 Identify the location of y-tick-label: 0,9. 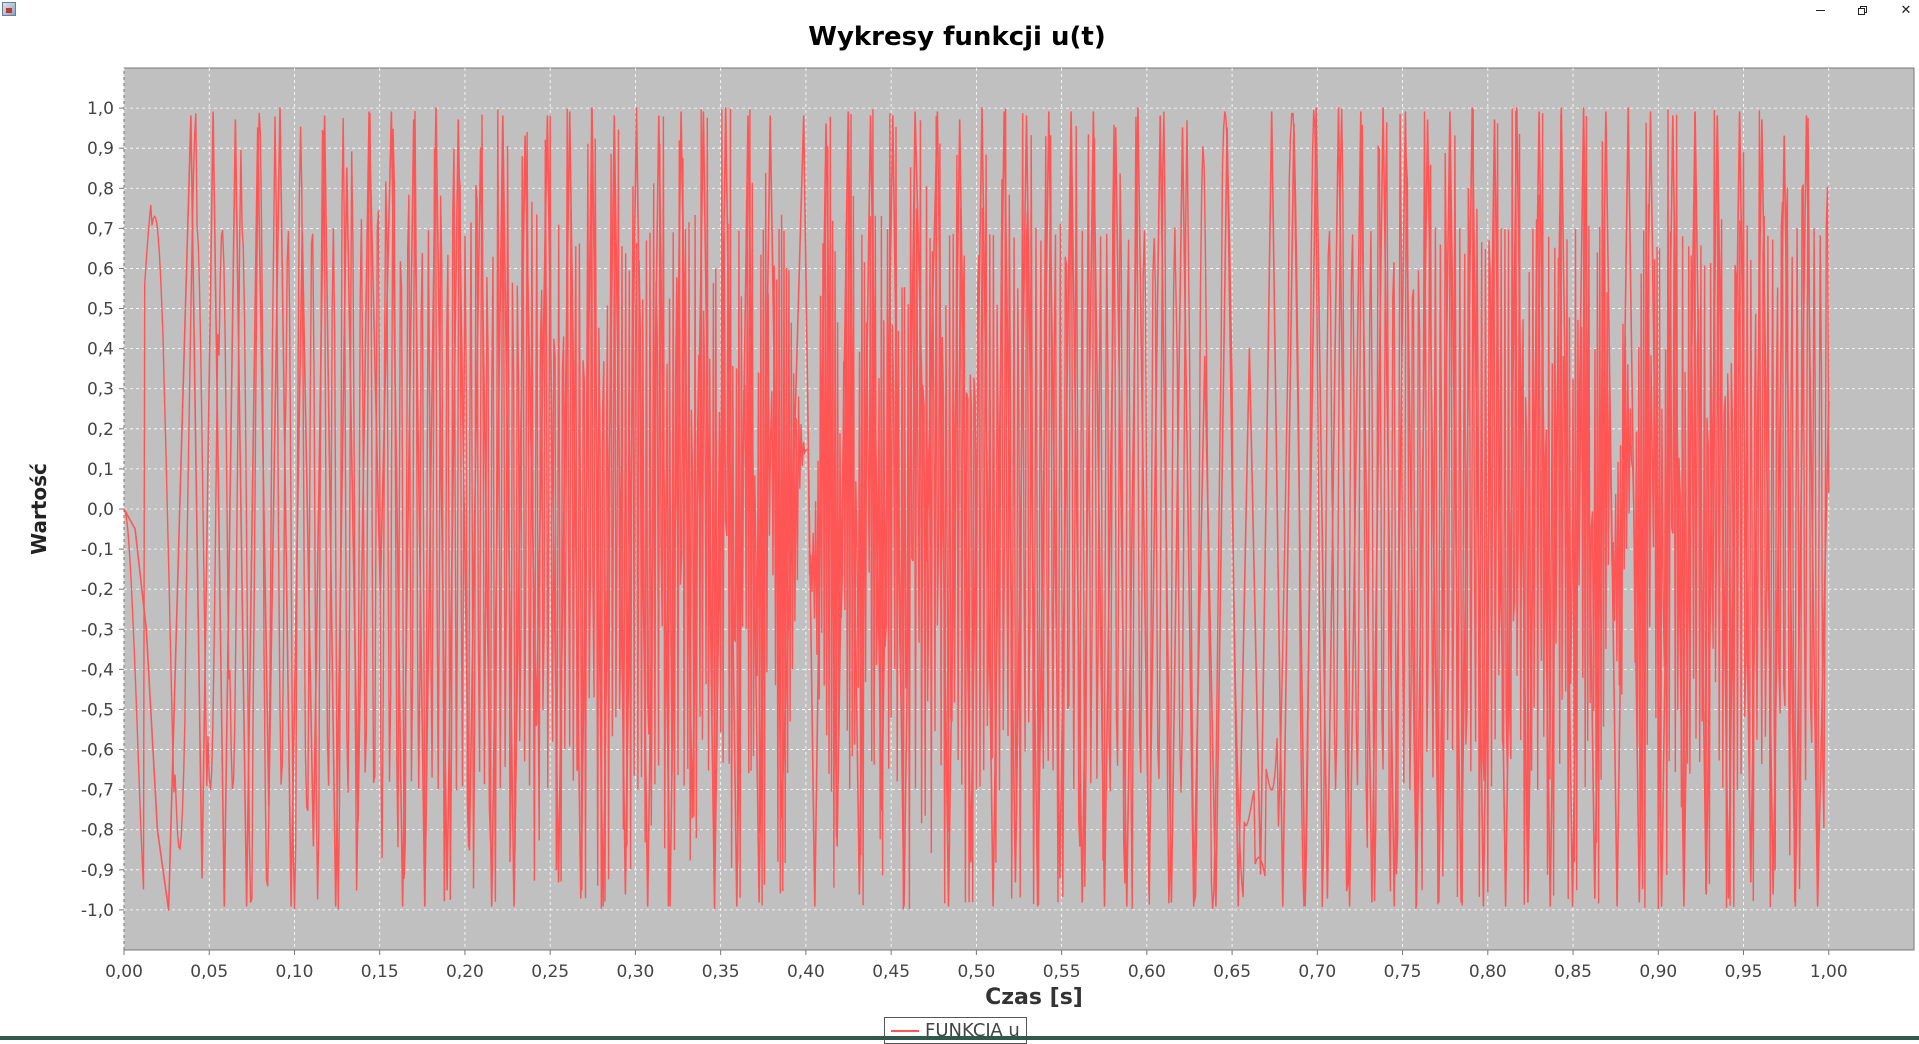
(100, 149).